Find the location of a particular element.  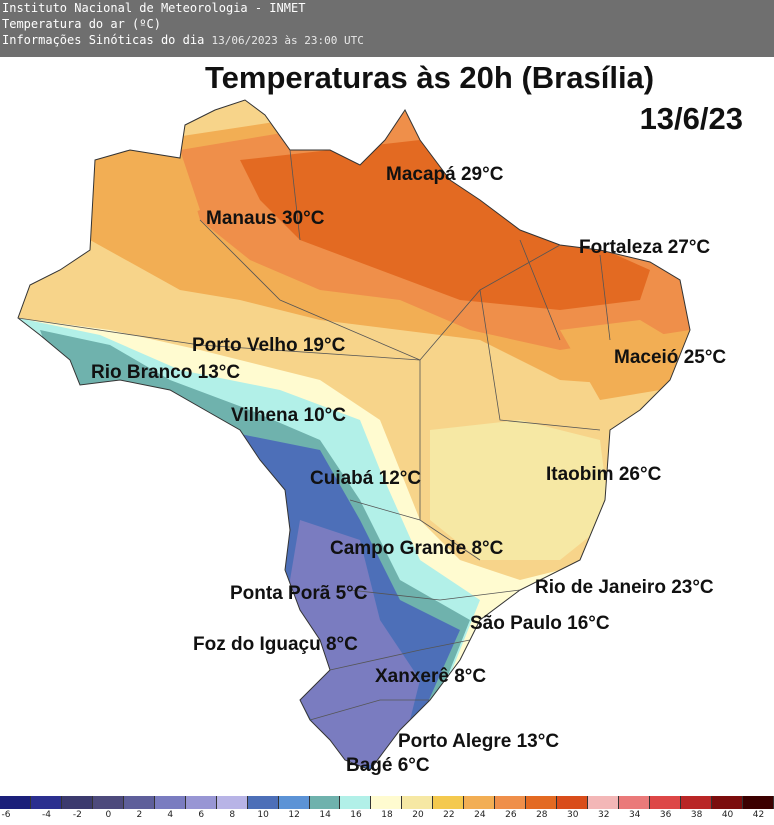

city-label-rio-de-janeiro: Rio de Janeiro 23°C is located at coordinates (624, 587).